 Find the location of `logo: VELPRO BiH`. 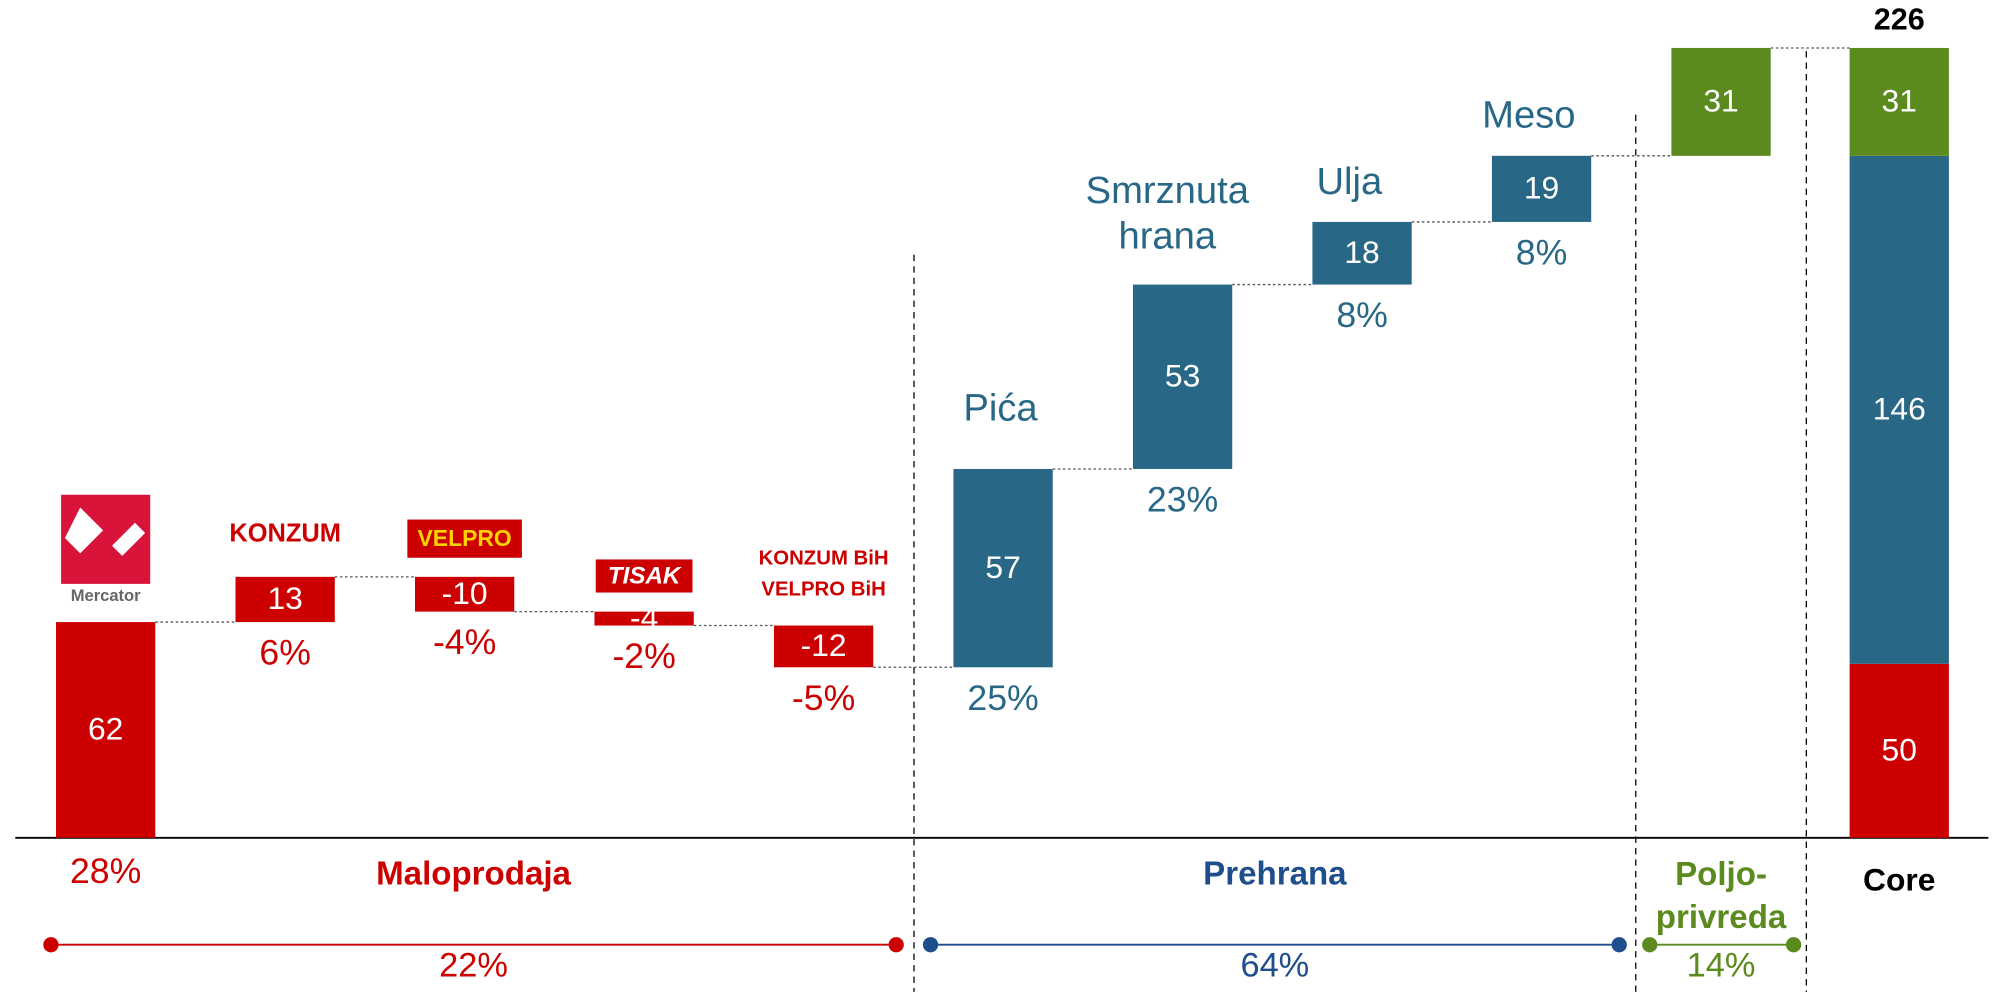

logo: VELPRO BiH is located at coordinates (823, 589).